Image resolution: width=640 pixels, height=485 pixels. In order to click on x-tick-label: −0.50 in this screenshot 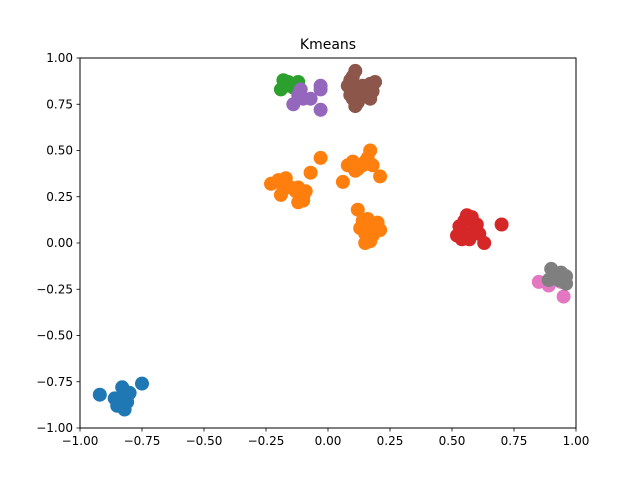, I will do `click(204, 441)`.